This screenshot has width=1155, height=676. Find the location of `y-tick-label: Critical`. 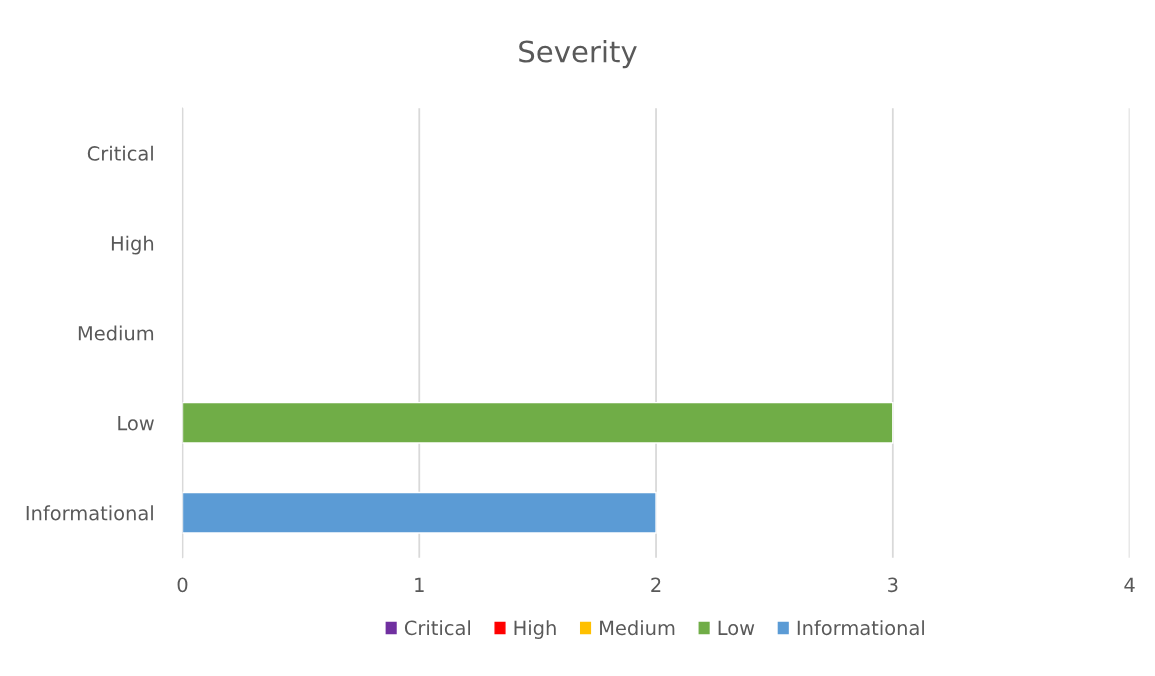

y-tick-label: Critical is located at coordinates (120, 153).